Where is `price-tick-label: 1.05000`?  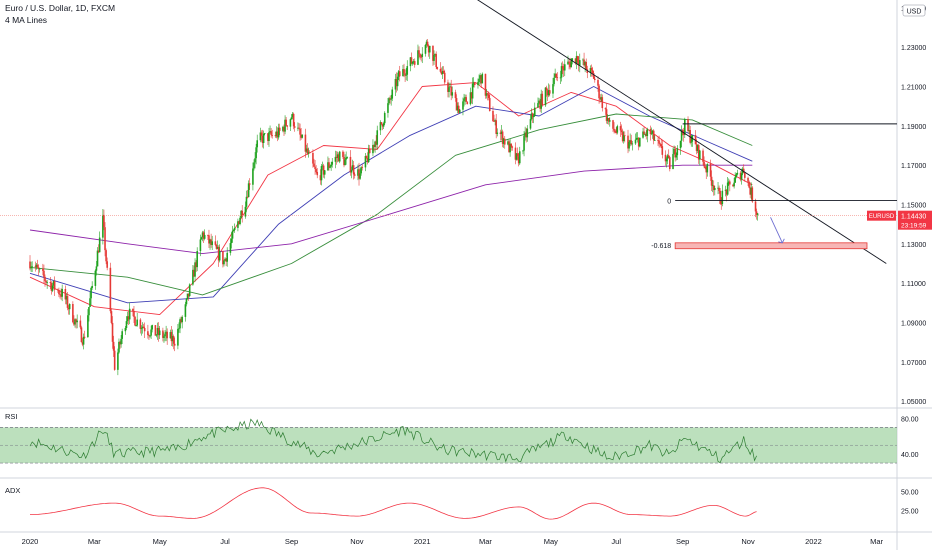
price-tick-label: 1.05000 is located at coordinates (913, 402).